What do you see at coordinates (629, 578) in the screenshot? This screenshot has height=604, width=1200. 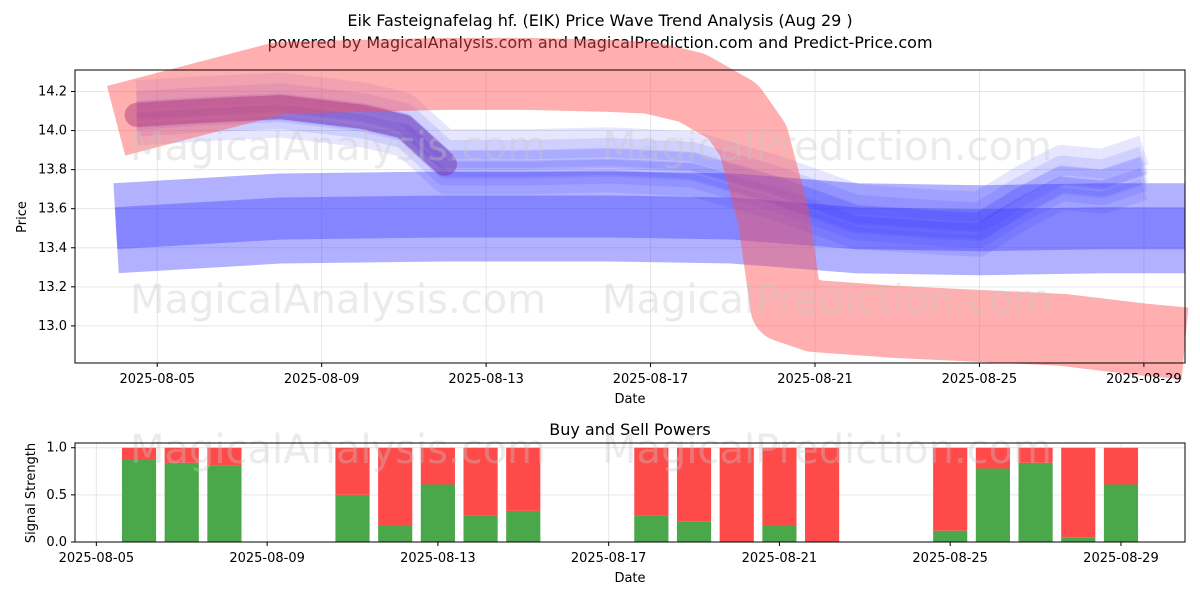 I see `power-x-axis-label: Date` at bounding box center [629, 578].